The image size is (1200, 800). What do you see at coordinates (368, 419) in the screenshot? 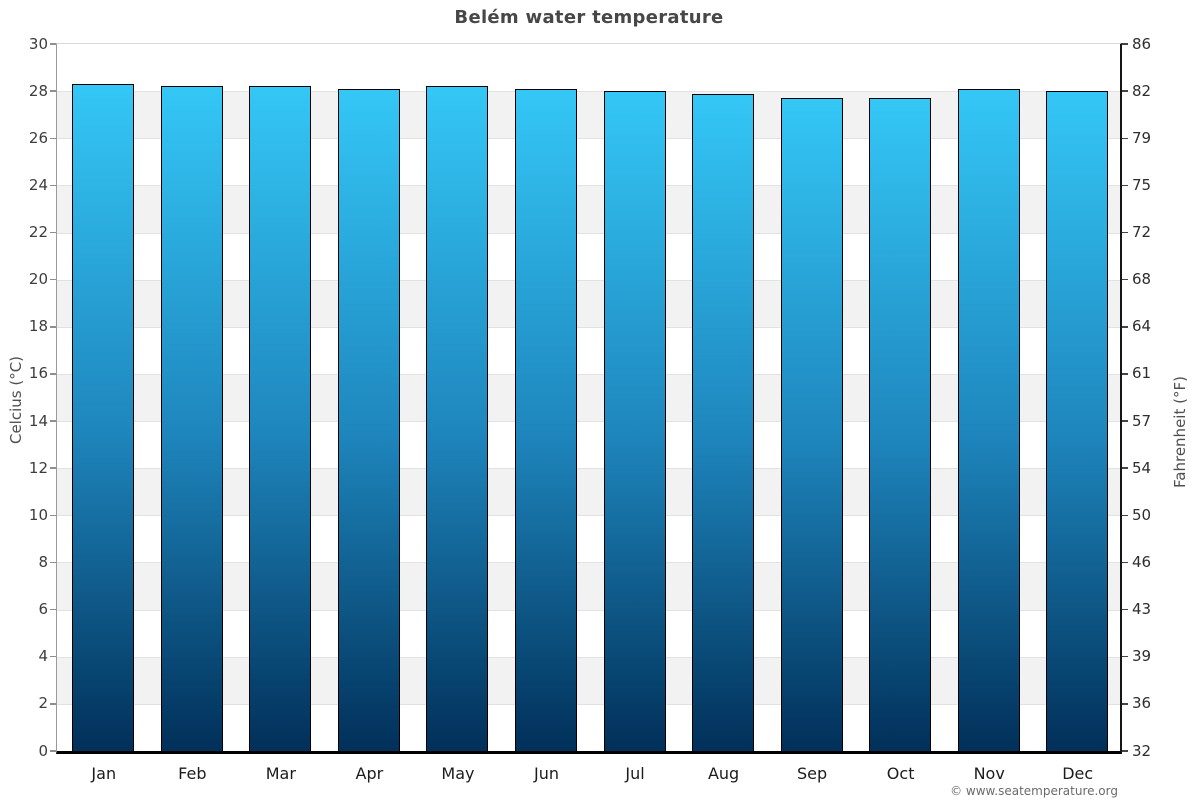
I see `bar-apr` at bounding box center [368, 419].